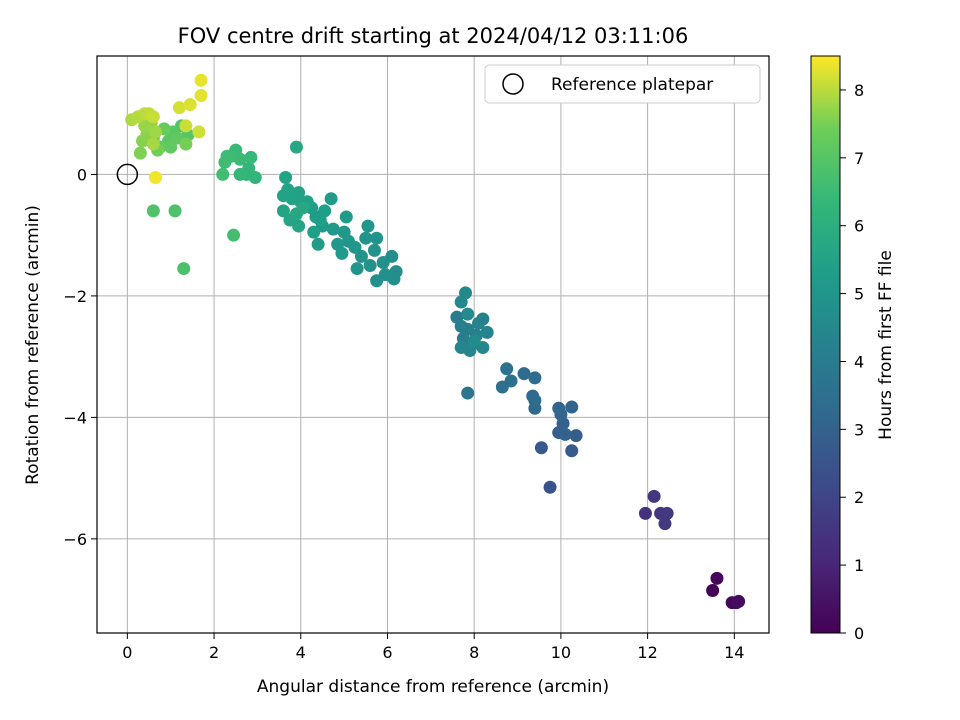  Describe the element at coordinates (127, 174) in the screenshot. I see `reference-marker` at that location.